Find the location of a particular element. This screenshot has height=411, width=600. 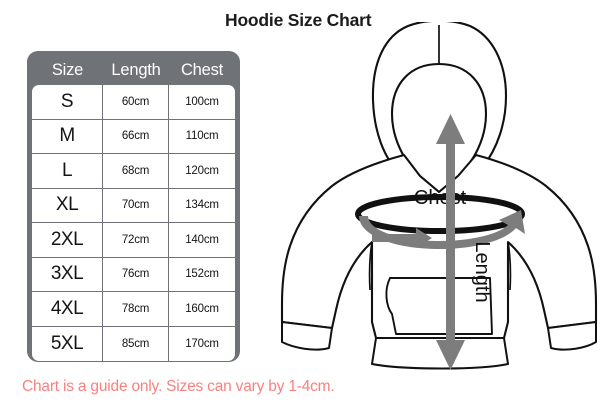

chest-measure-ellipse is located at coordinates (440, 214).